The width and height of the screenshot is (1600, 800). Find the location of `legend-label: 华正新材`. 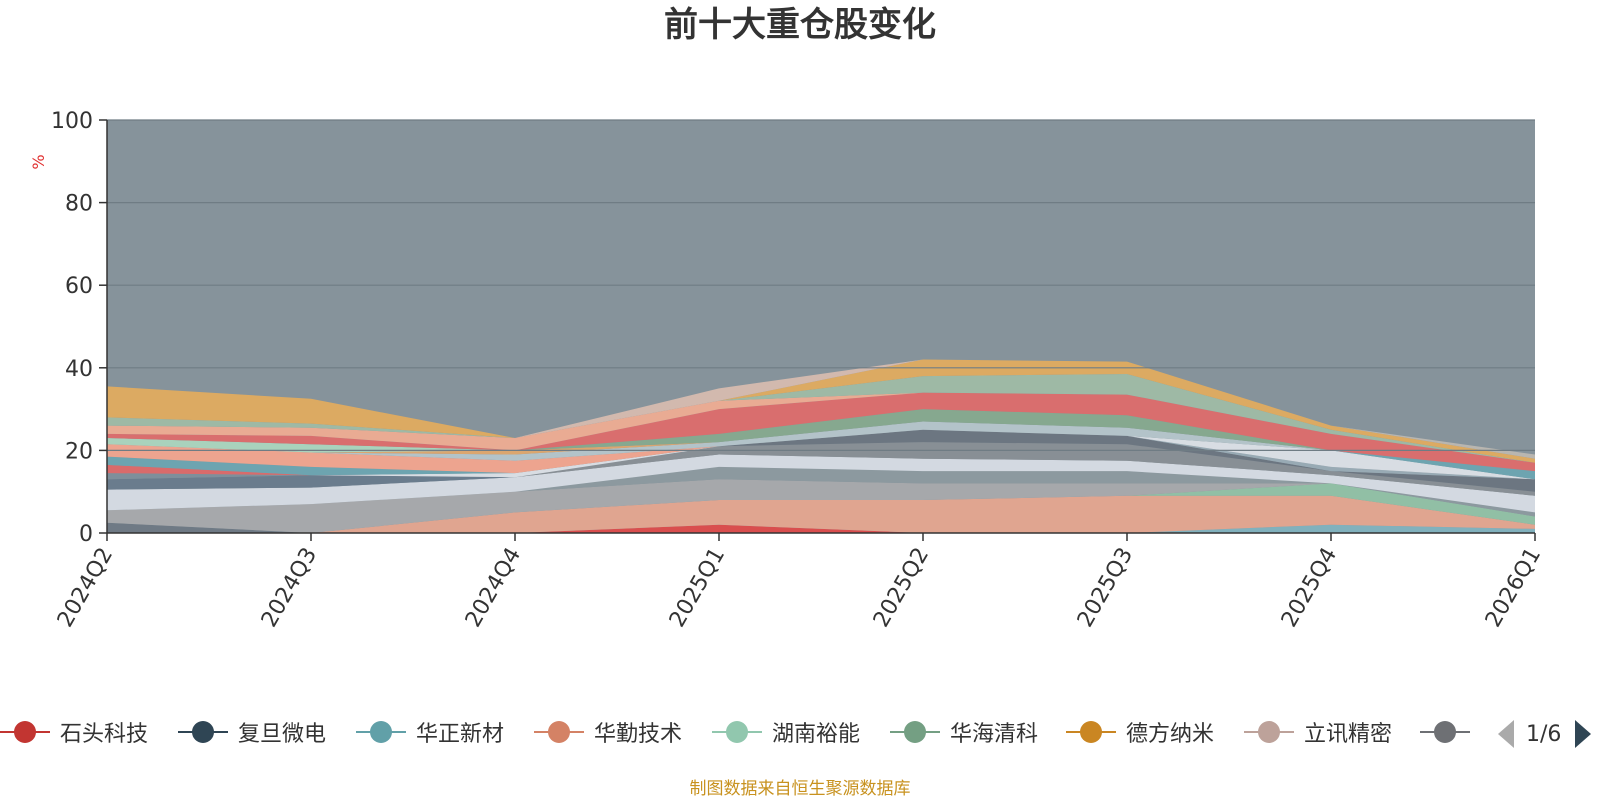

legend-label: 华正新材 is located at coordinates (460, 734).